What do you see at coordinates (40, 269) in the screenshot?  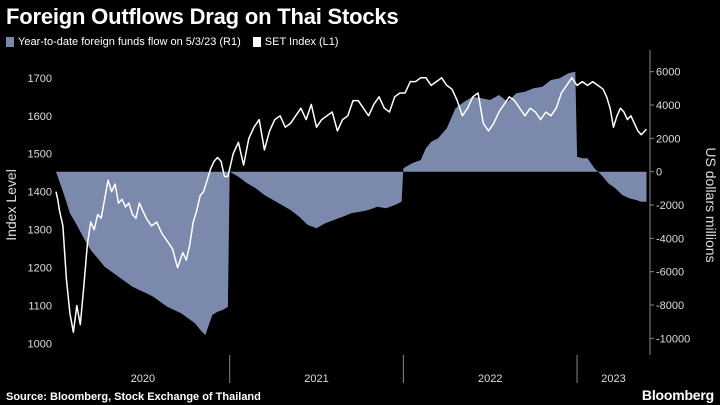 I see `left-tick-label: 1200` at bounding box center [40, 269].